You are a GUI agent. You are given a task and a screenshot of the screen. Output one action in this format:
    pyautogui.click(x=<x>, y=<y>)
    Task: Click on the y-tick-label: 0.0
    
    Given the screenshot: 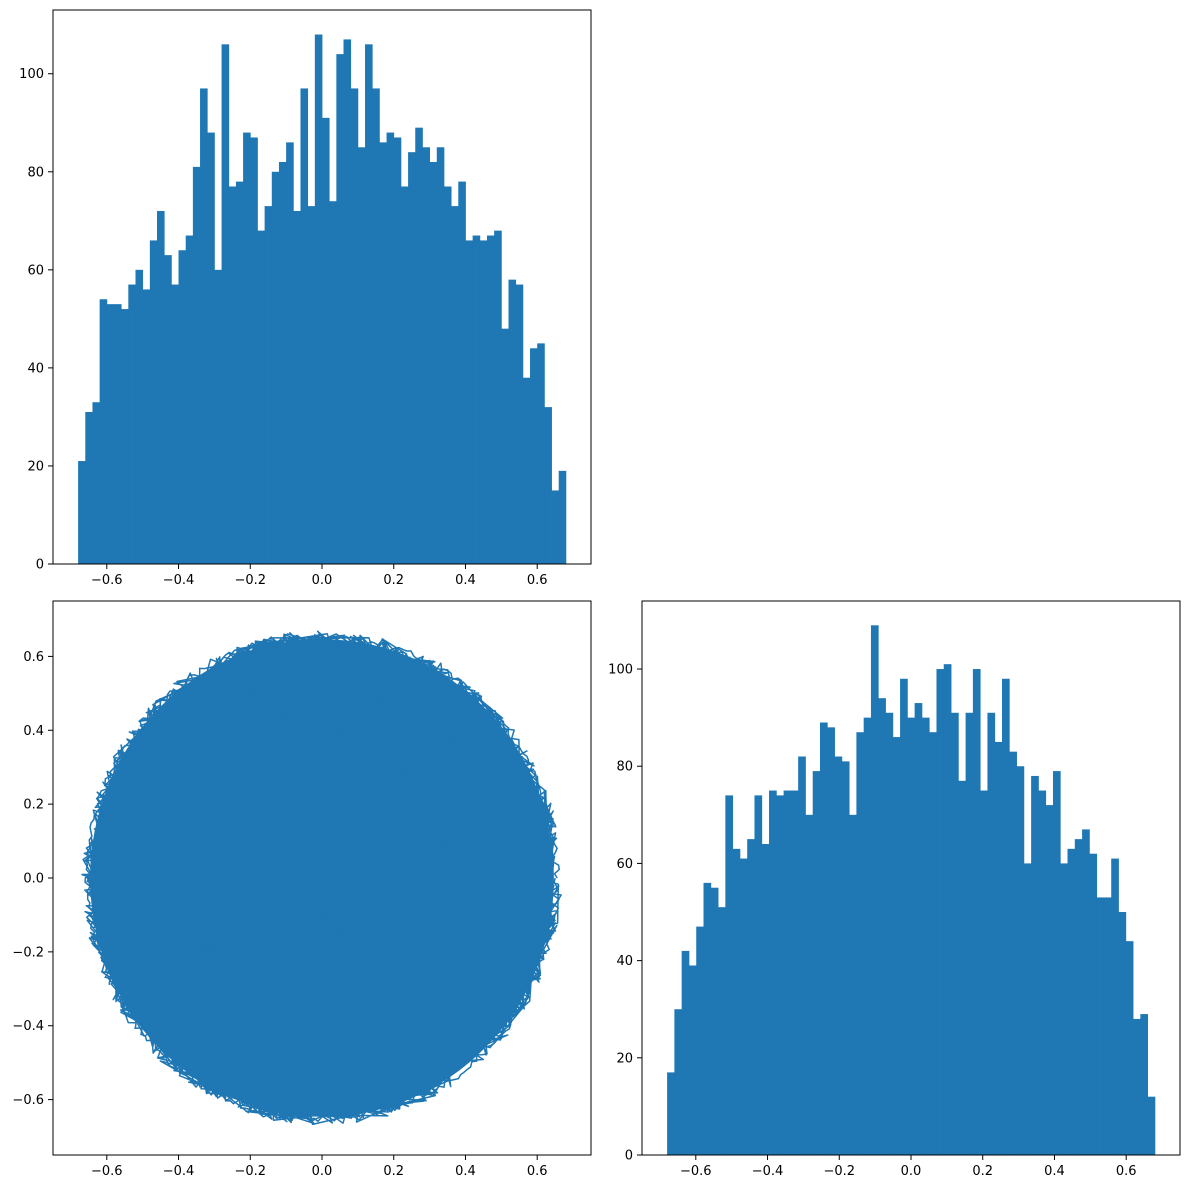 What is the action you would take?
    pyautogui.click(x=33, y=879)
    